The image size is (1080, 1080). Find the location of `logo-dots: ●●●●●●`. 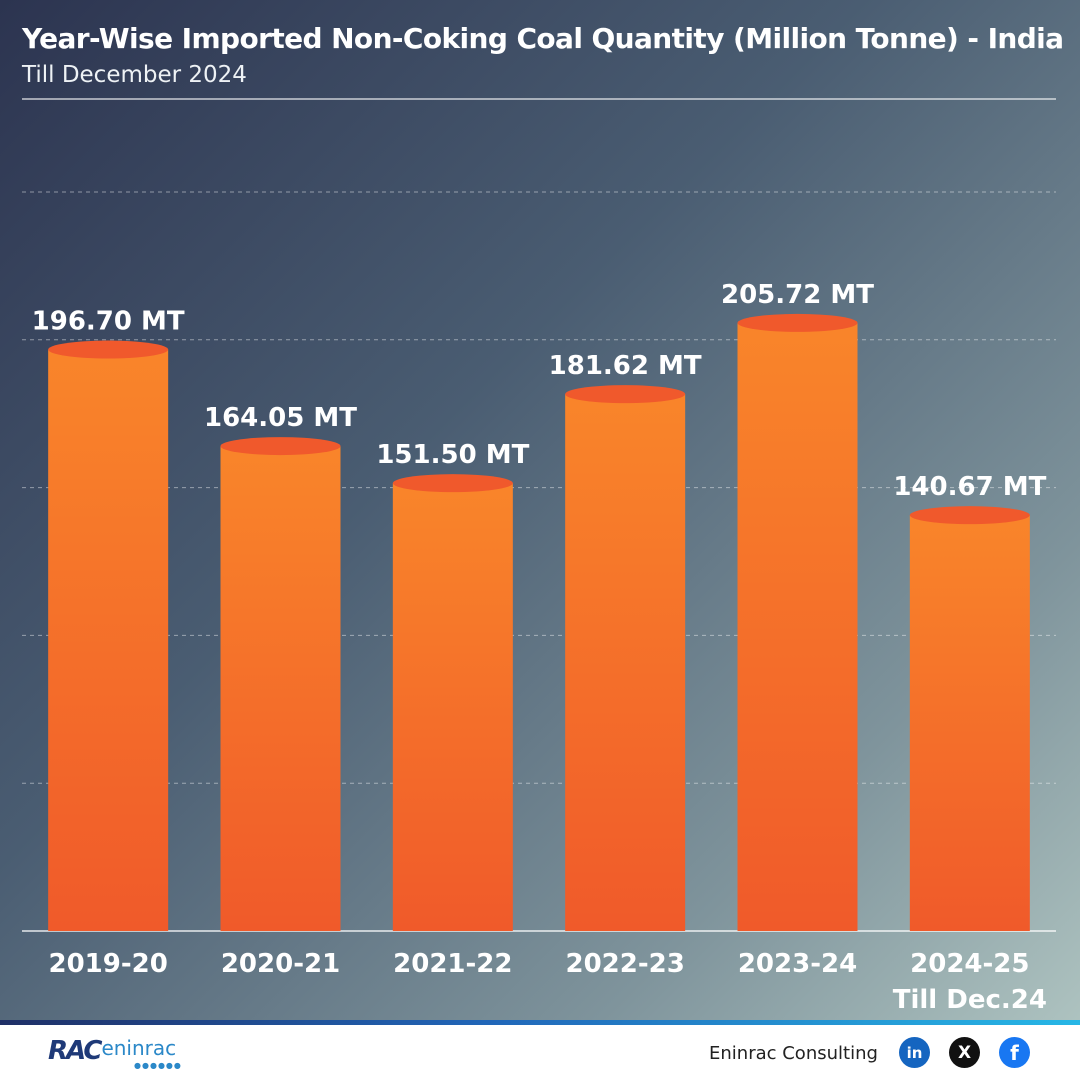

logo-dots: ●●●●●● is located at coordinates (158, 1065).